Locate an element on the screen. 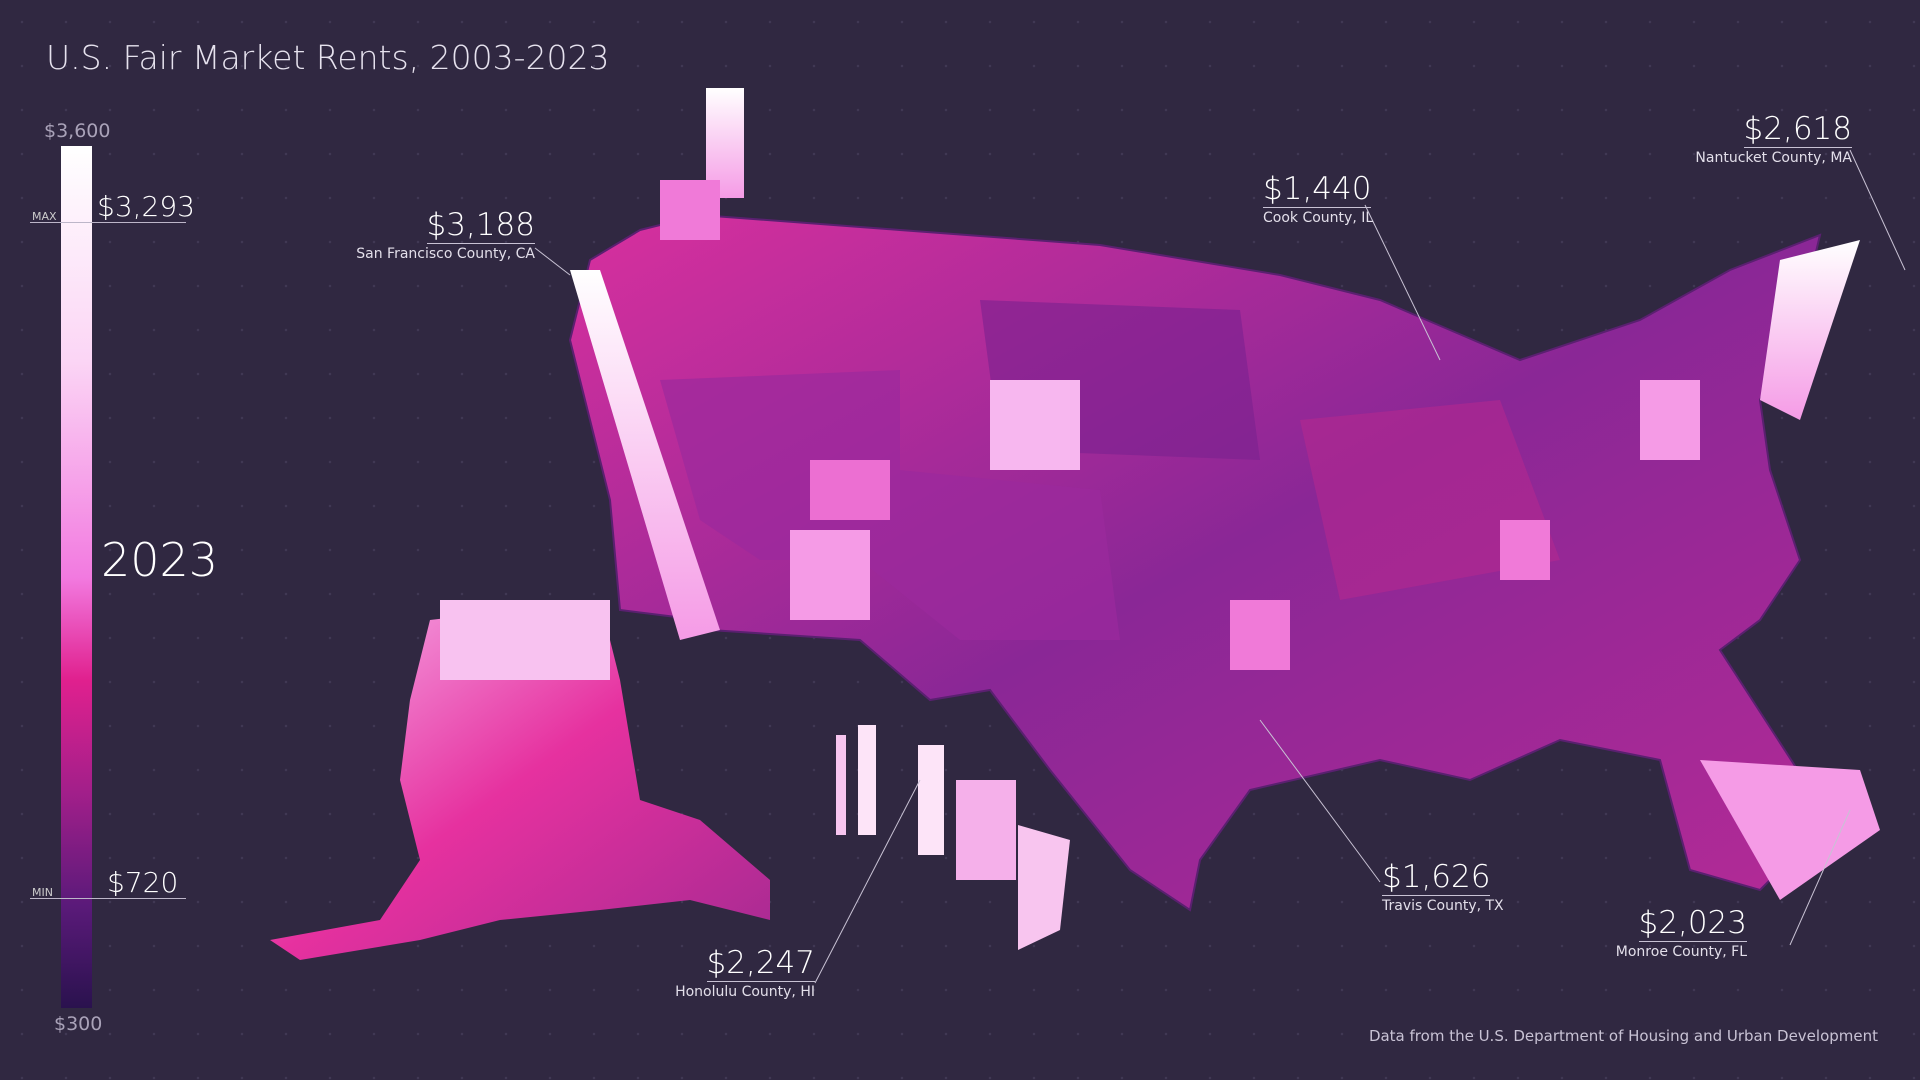 The width and height of the screenshot is (1920, 1080). annotation-county: Cook County, IL is located at coordinates (1318, 218).